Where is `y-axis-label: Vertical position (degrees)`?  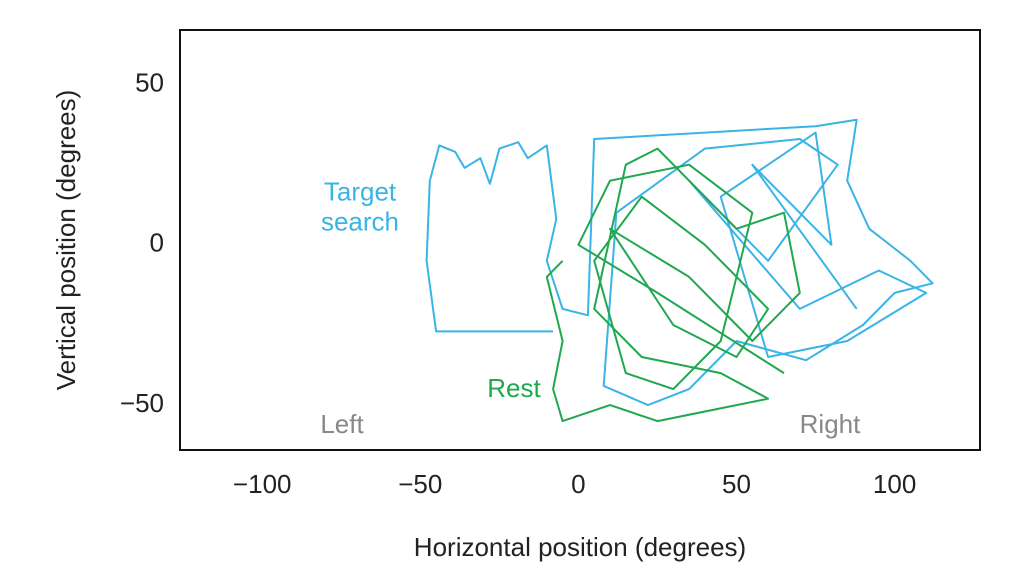
y-axis-label: Vertical position (degrees) is located at coordinates (66, 240).